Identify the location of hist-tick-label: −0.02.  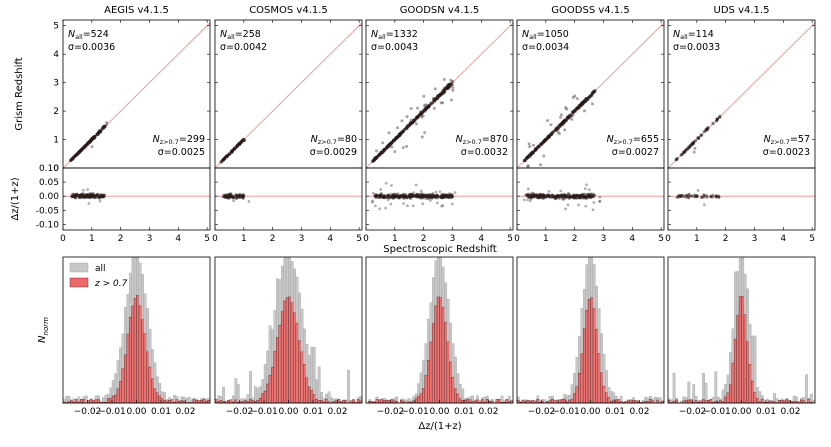
(88, 412).